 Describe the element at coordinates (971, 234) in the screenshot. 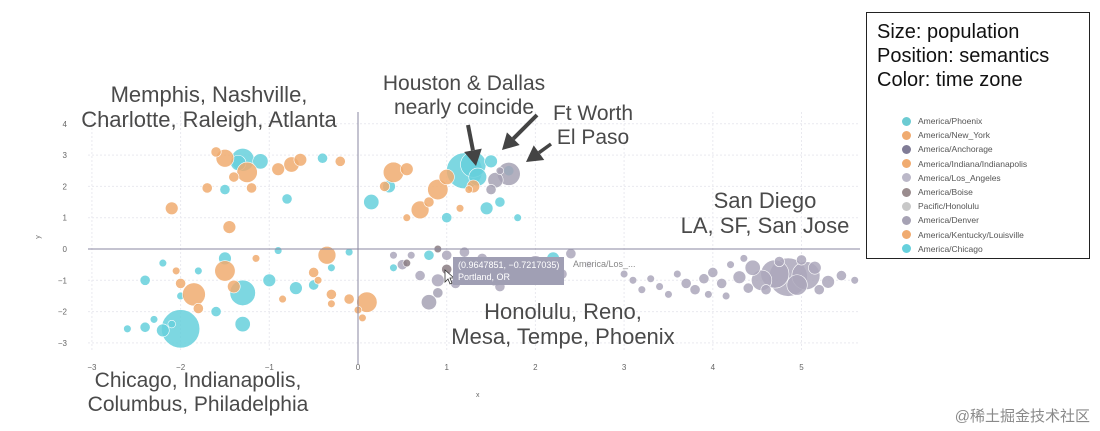

I see `legend-label: America/Kentucky/Louisville` at that location.